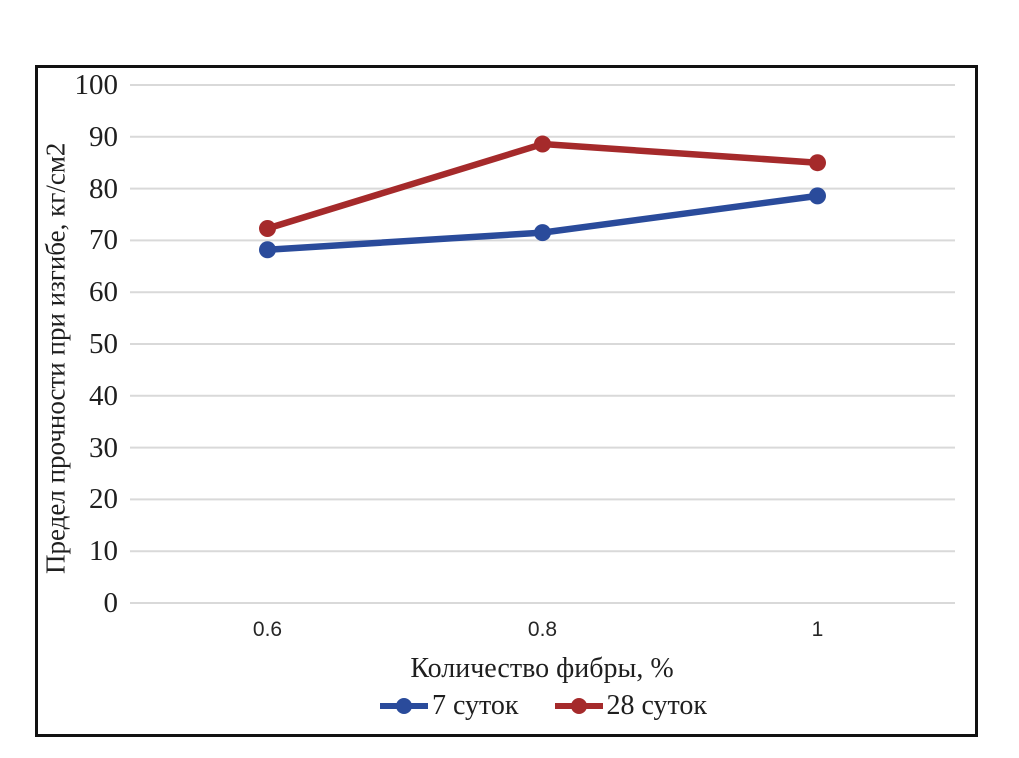 The height and width of the screenshot is (758, 1019). What do you see at coordinates (103, 136) in the screenshot?
I see `y-tick-label: 90` at bounding box center [103, 136].